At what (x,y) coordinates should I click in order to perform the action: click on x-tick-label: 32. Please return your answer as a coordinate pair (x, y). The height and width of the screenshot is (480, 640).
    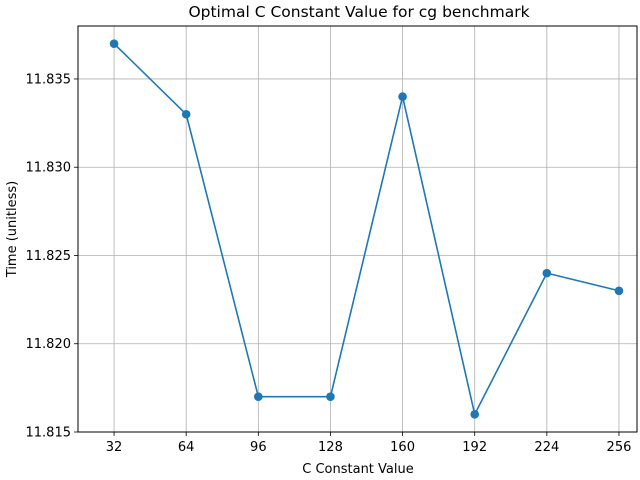
    Looking at the image, I should click on (114, 447).